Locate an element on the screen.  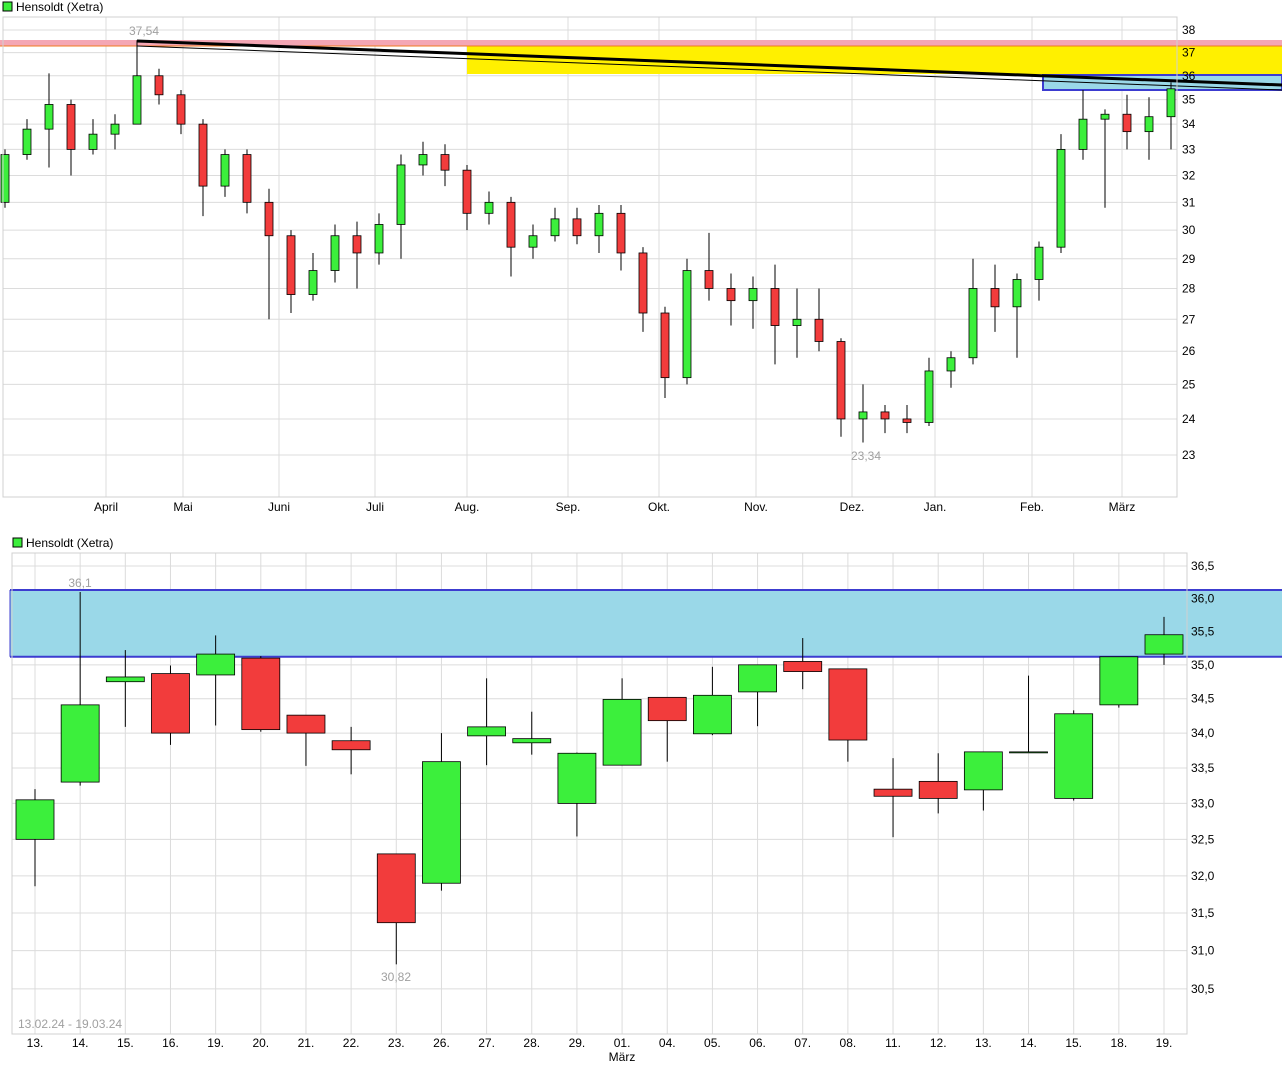
bottom-x-tick-label: 22. is located at coordinates (351, 1043).